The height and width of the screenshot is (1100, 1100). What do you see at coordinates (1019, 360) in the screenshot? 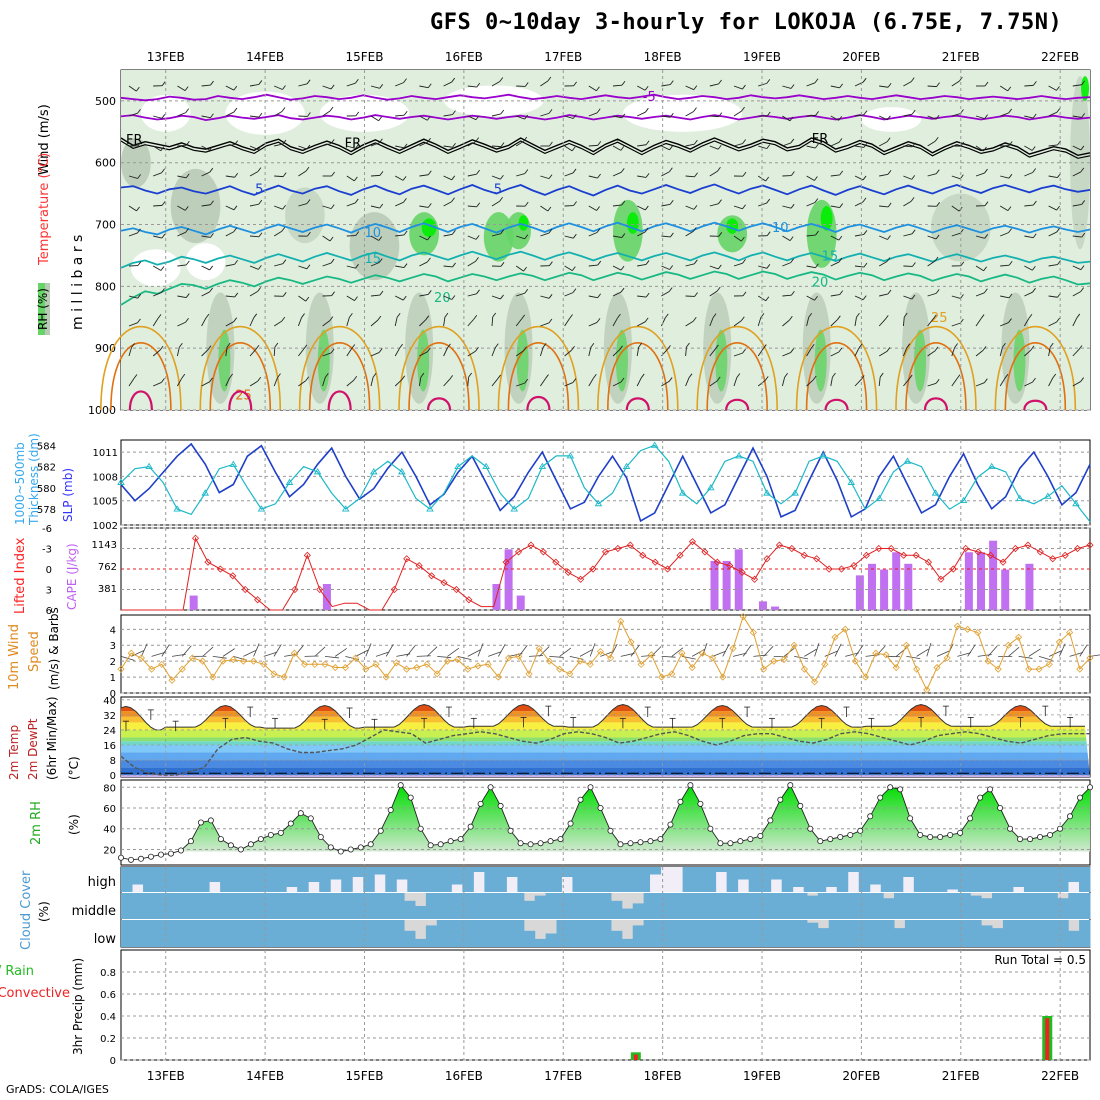
I see `rh-column-core` at bounding box center [1019, 360].